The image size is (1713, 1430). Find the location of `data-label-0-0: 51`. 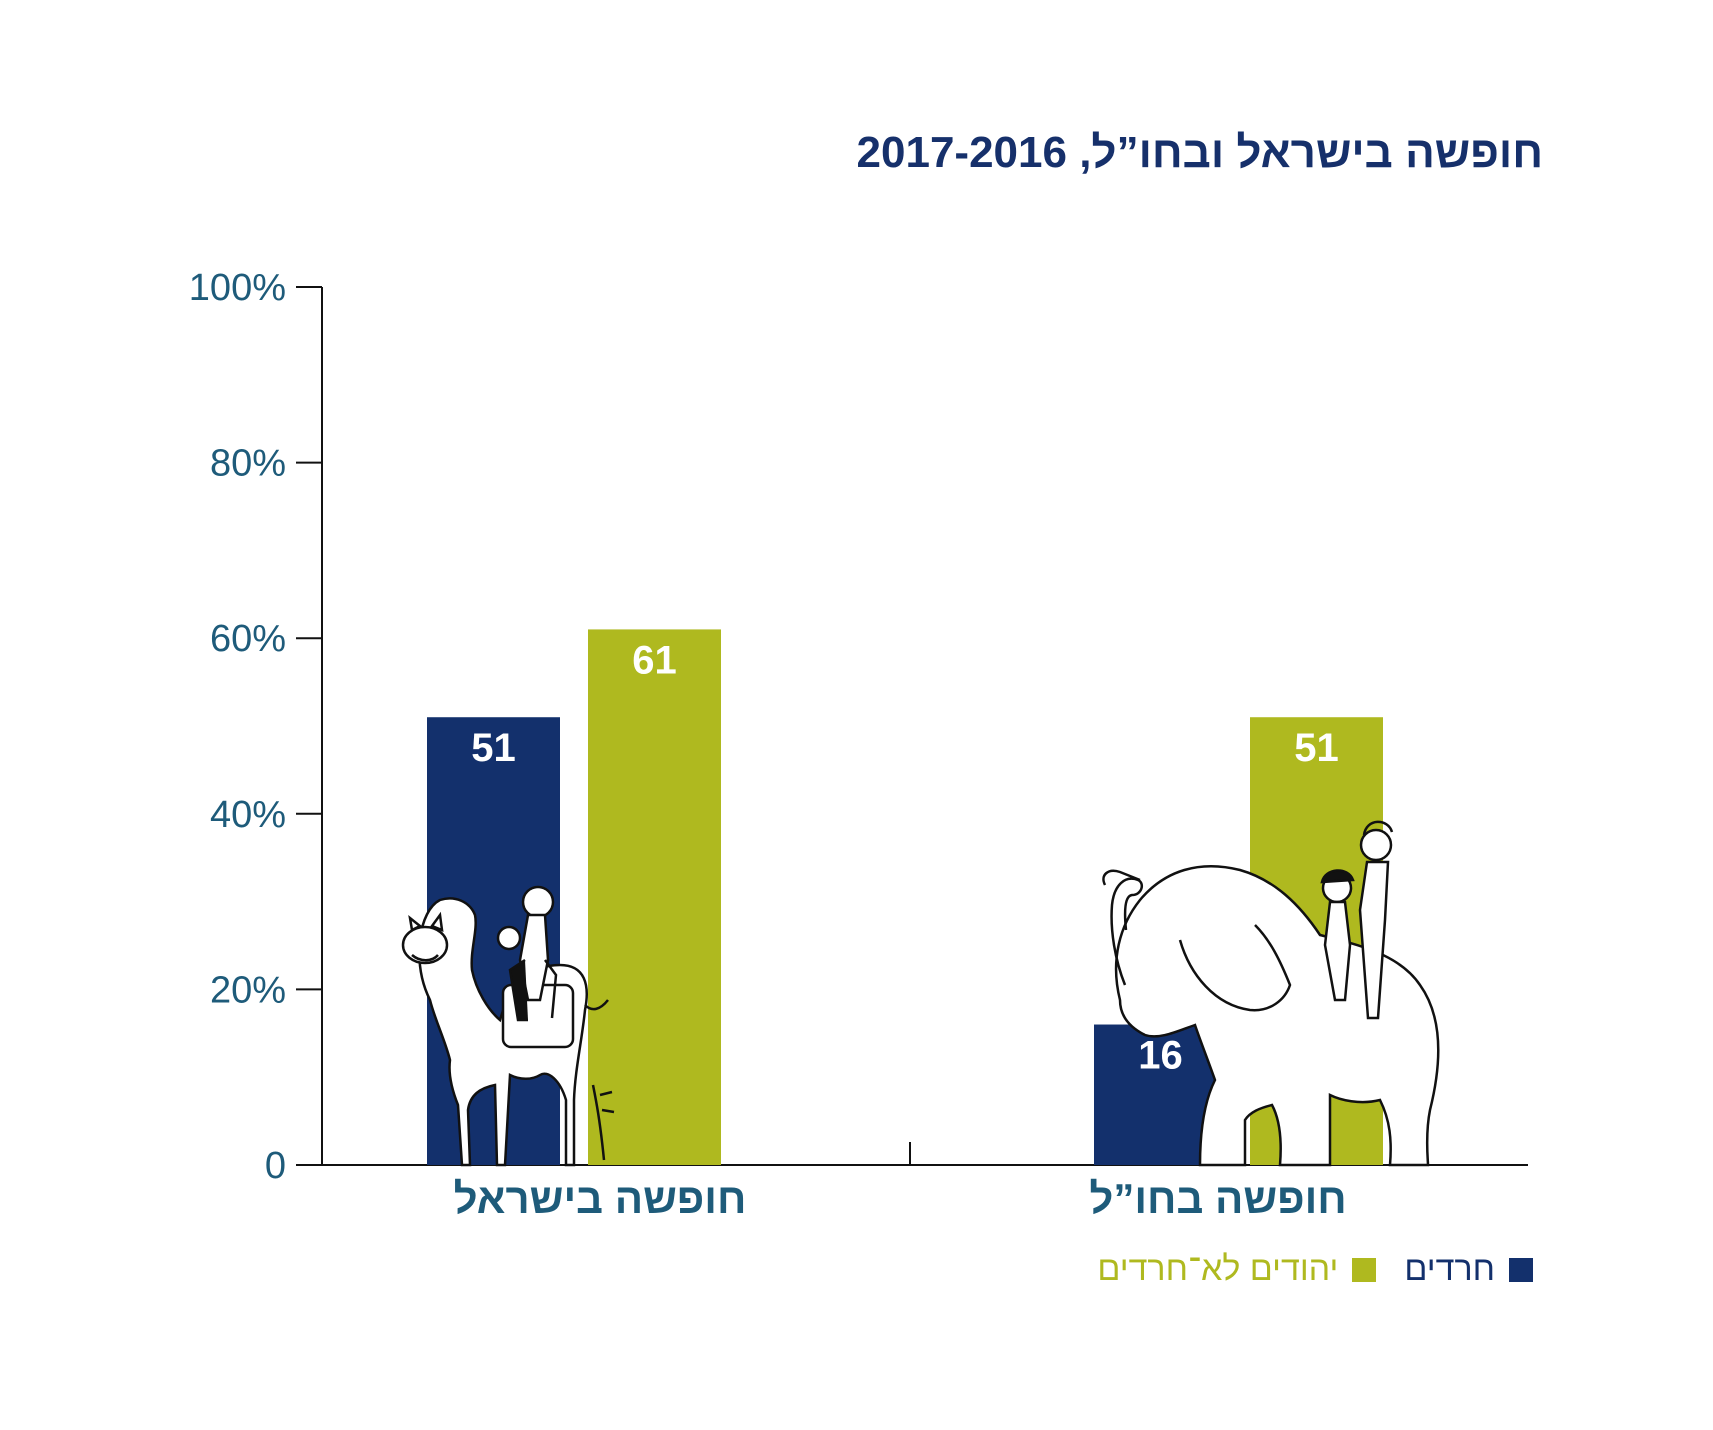

data-label-0-0: 51 is located at coordinates (493, 748).